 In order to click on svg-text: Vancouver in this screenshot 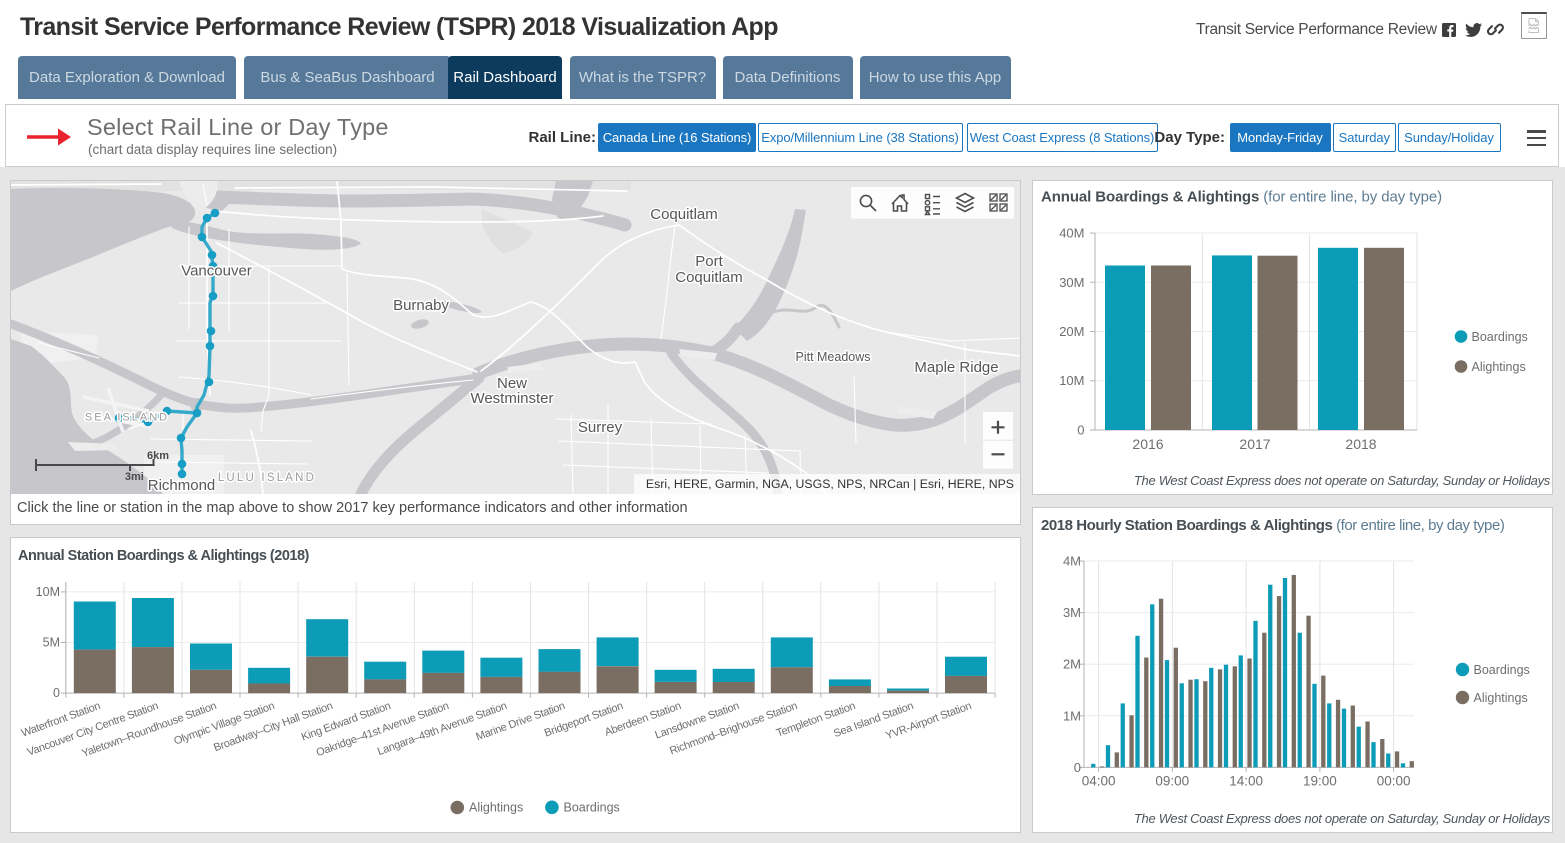, I will do `click(216, 271)`.